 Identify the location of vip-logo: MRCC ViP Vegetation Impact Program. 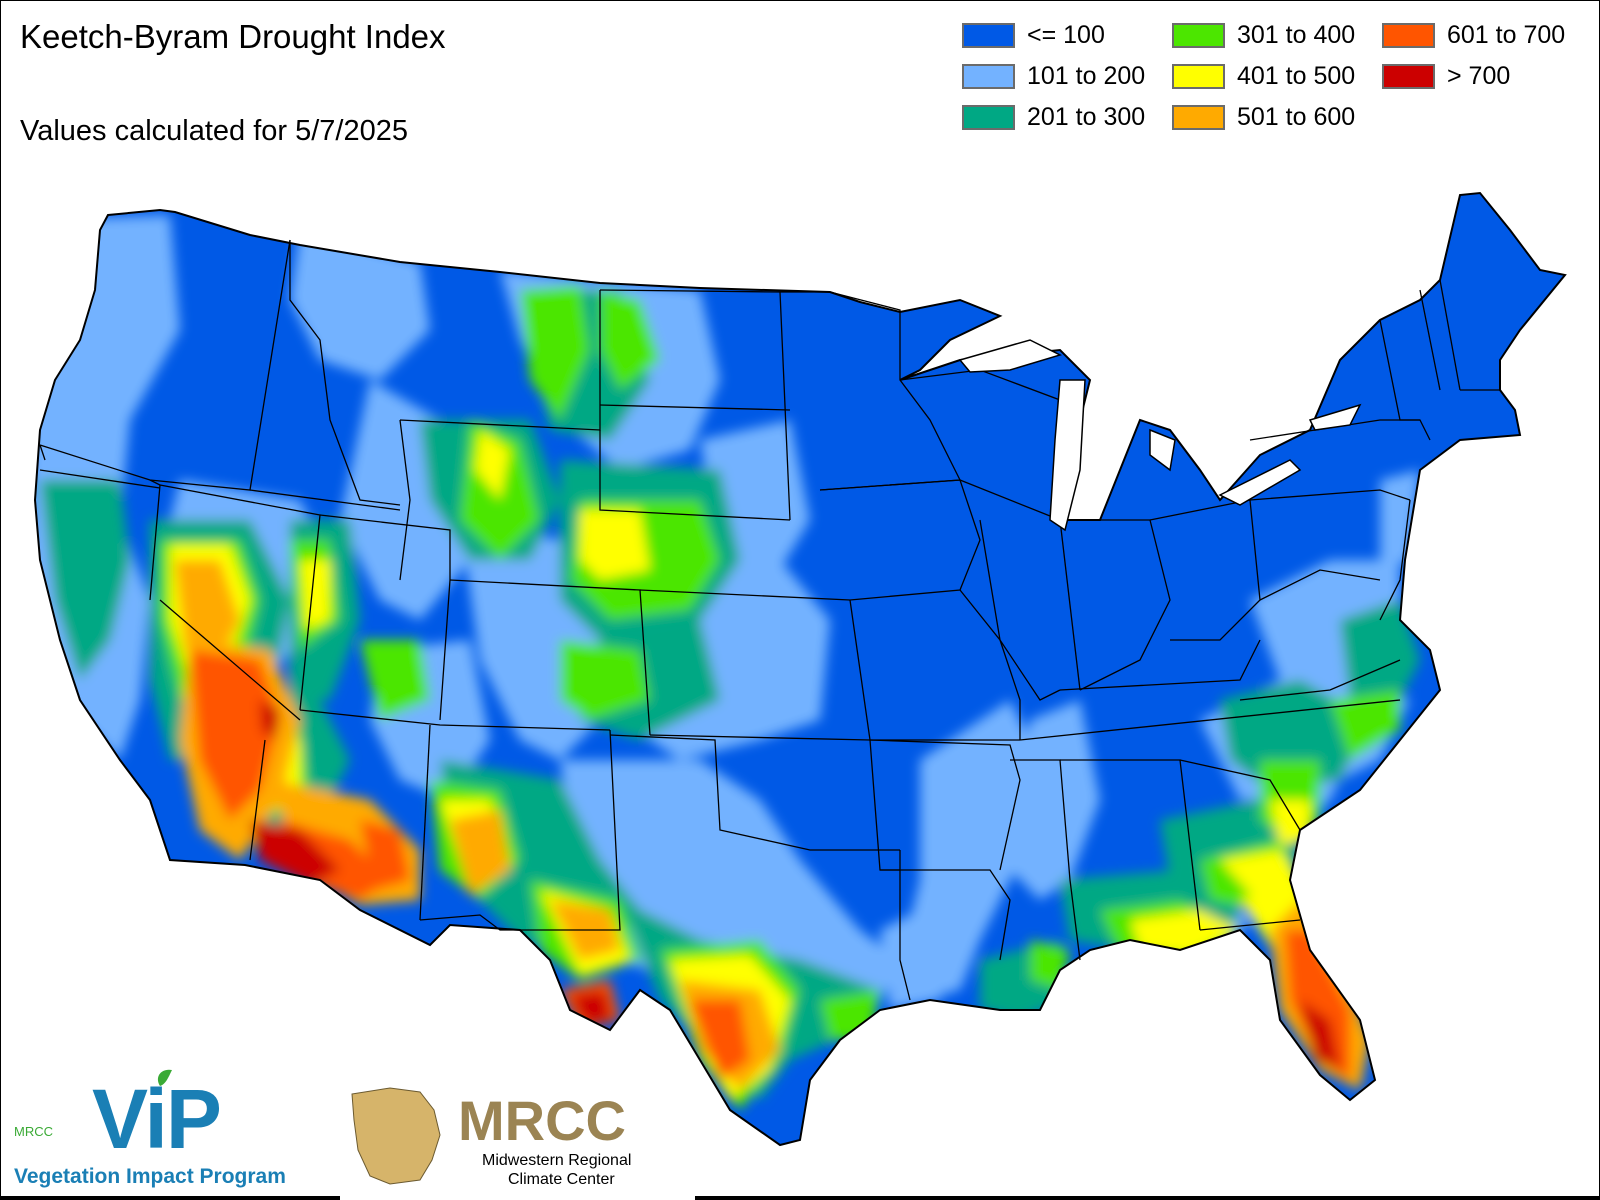
(150, 1128).